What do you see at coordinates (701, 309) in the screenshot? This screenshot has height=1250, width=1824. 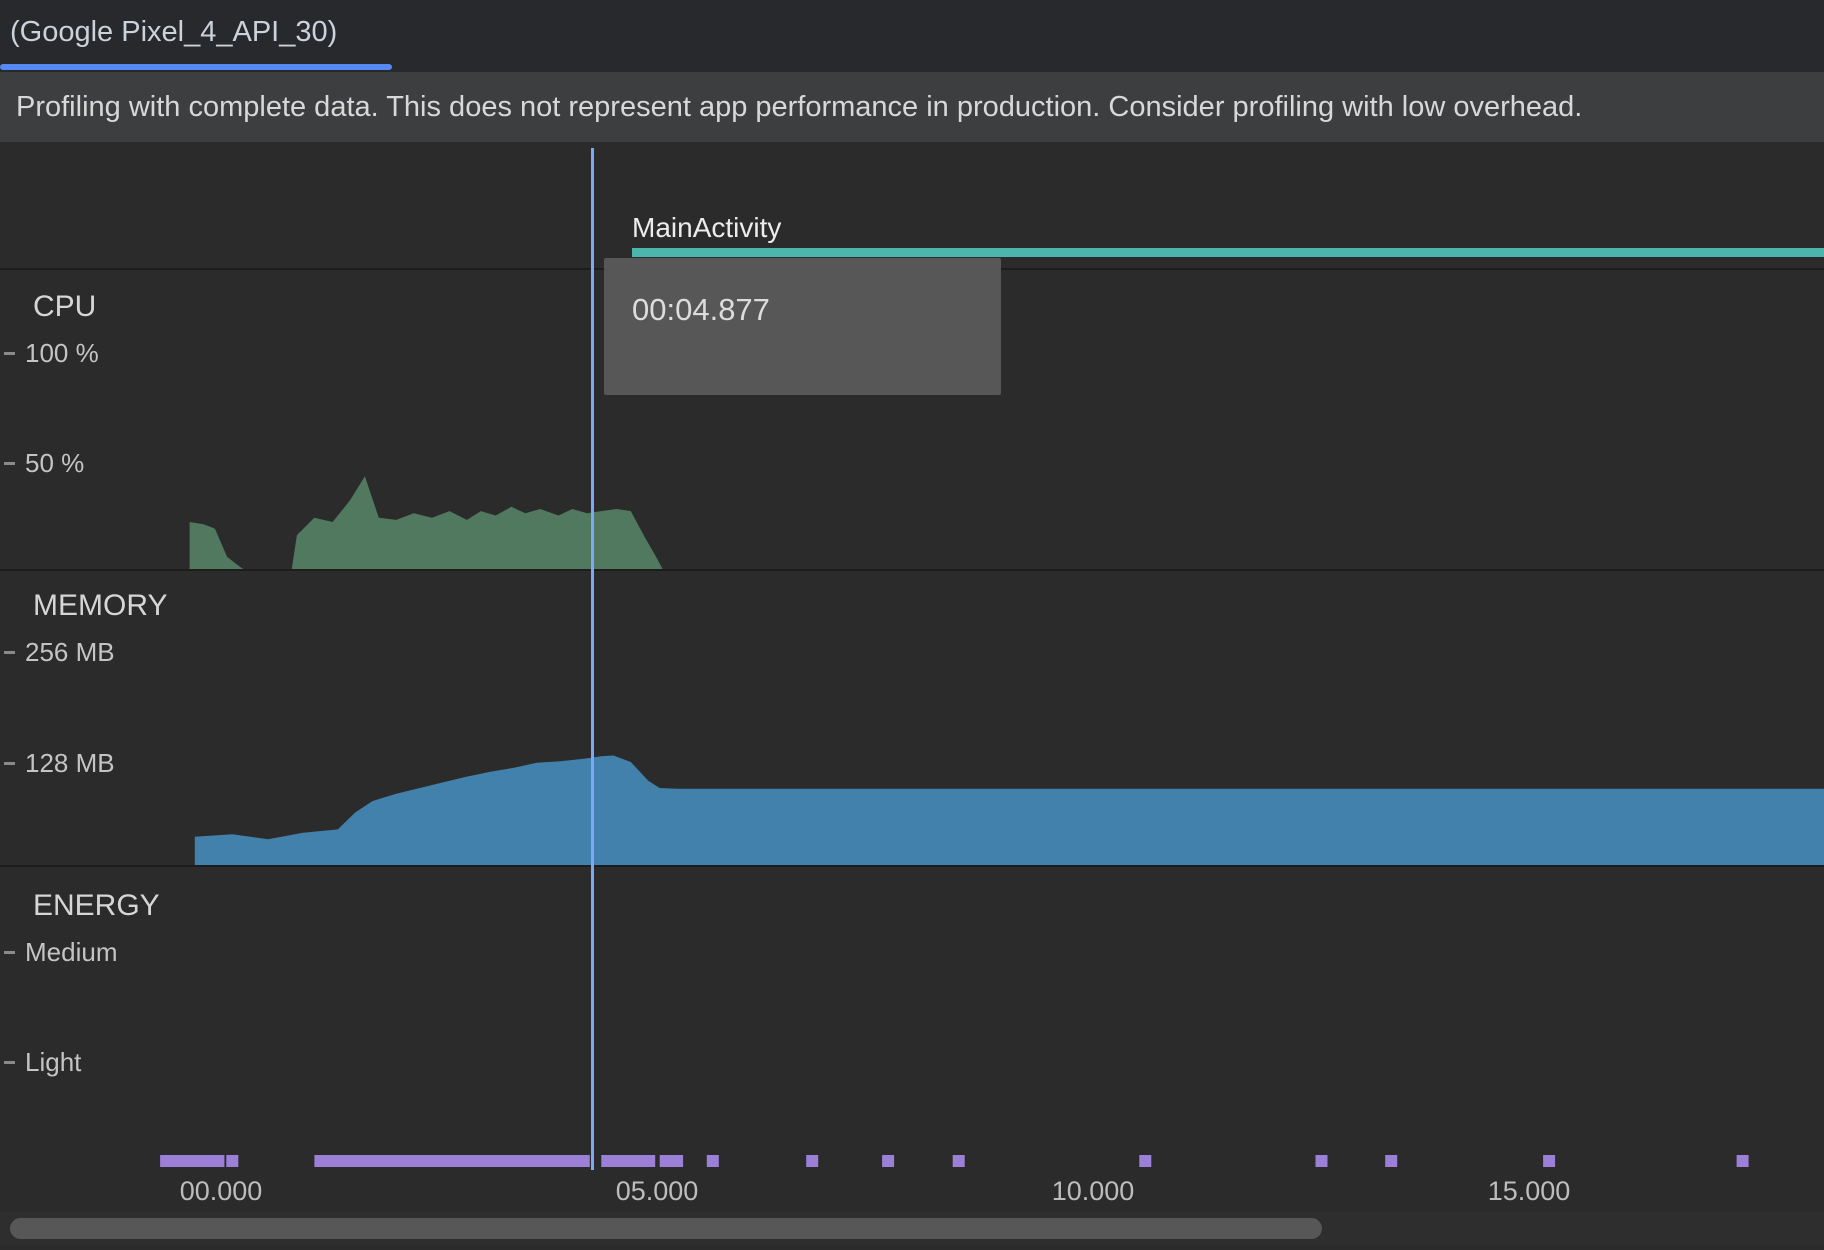 I see `timestamp-tooltip-text: 00:04.877` at bounding box center [701, 309].